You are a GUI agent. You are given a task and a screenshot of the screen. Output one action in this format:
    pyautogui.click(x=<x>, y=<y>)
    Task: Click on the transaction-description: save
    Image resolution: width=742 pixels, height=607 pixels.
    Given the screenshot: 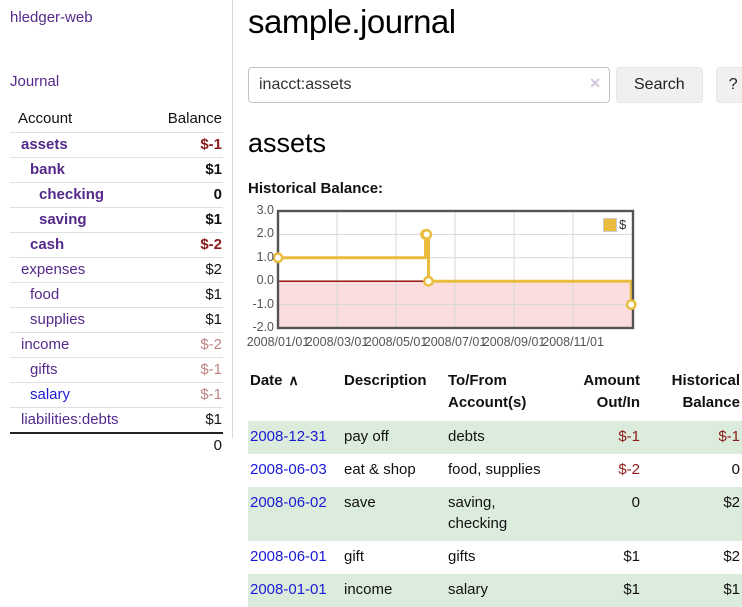 What is the action you would take?
    pyautogui.click(x=360, y=502)
    